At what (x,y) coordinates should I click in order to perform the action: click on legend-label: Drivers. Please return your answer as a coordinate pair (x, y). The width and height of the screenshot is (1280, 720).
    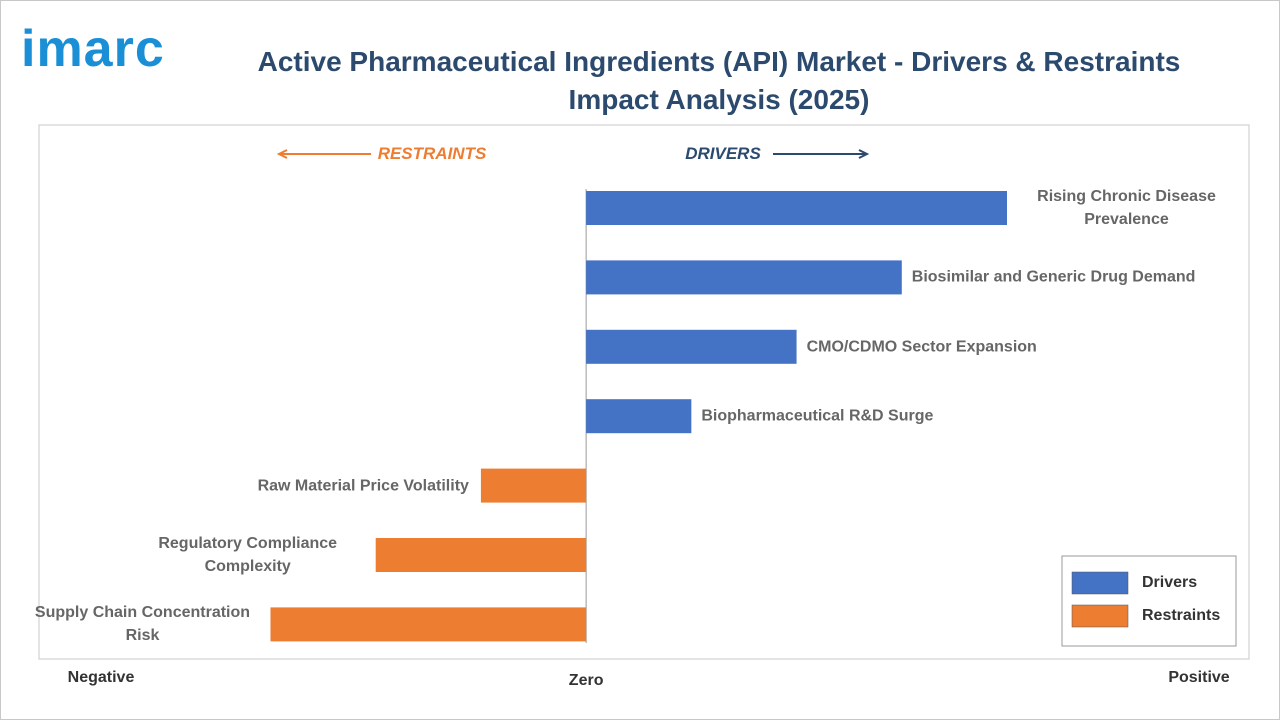
    Looking at the image, I should click on (1170, 582).